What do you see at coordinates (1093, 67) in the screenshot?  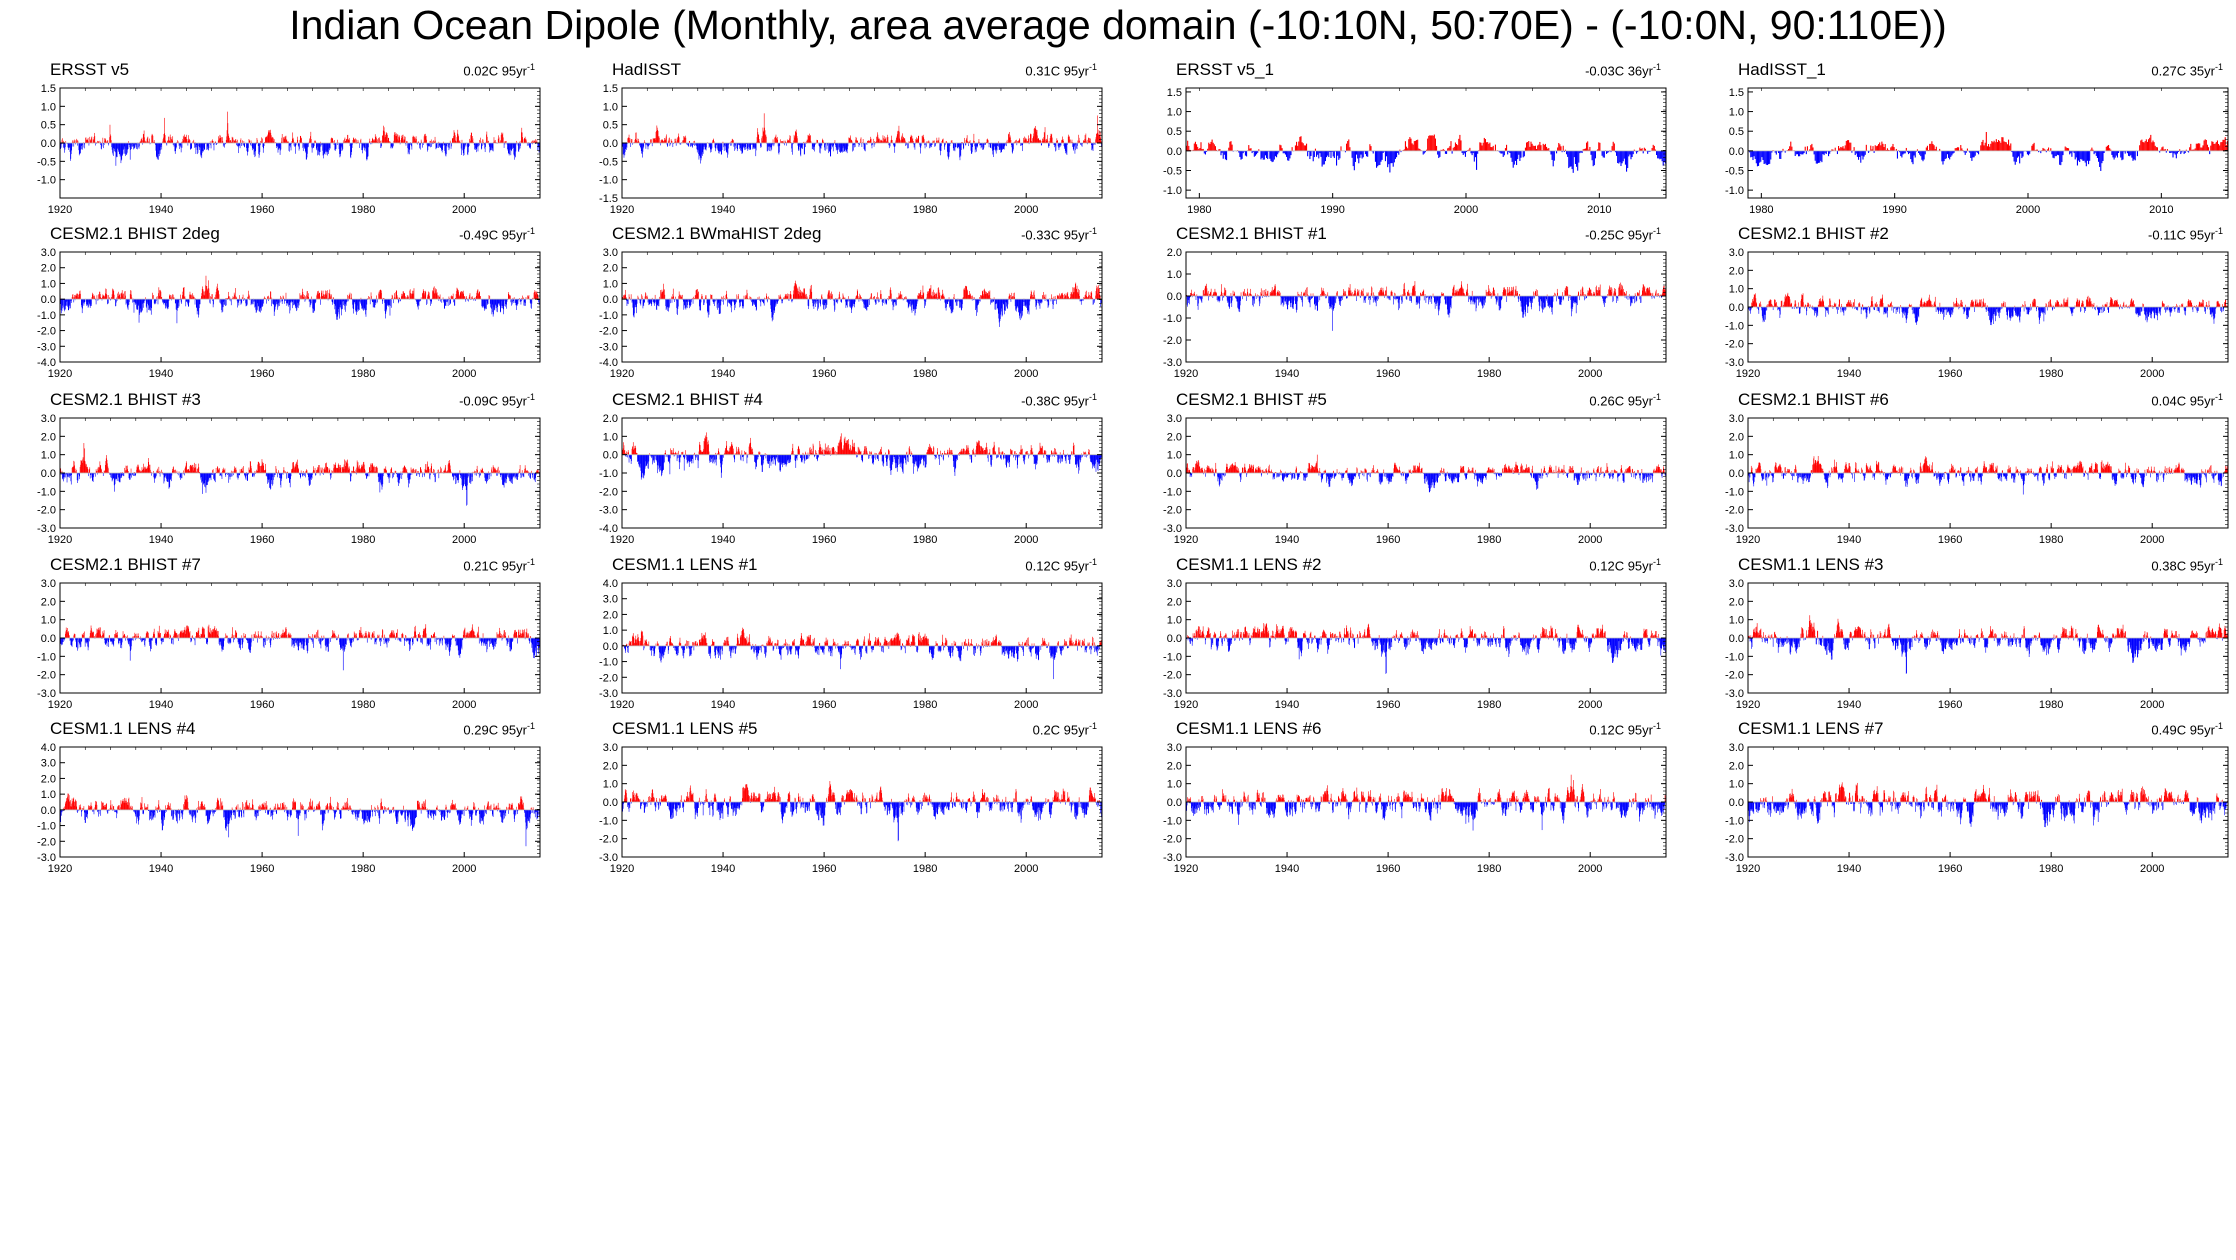 I see `trend-unit-exponent: -1` at bounding box center [1093, 67].